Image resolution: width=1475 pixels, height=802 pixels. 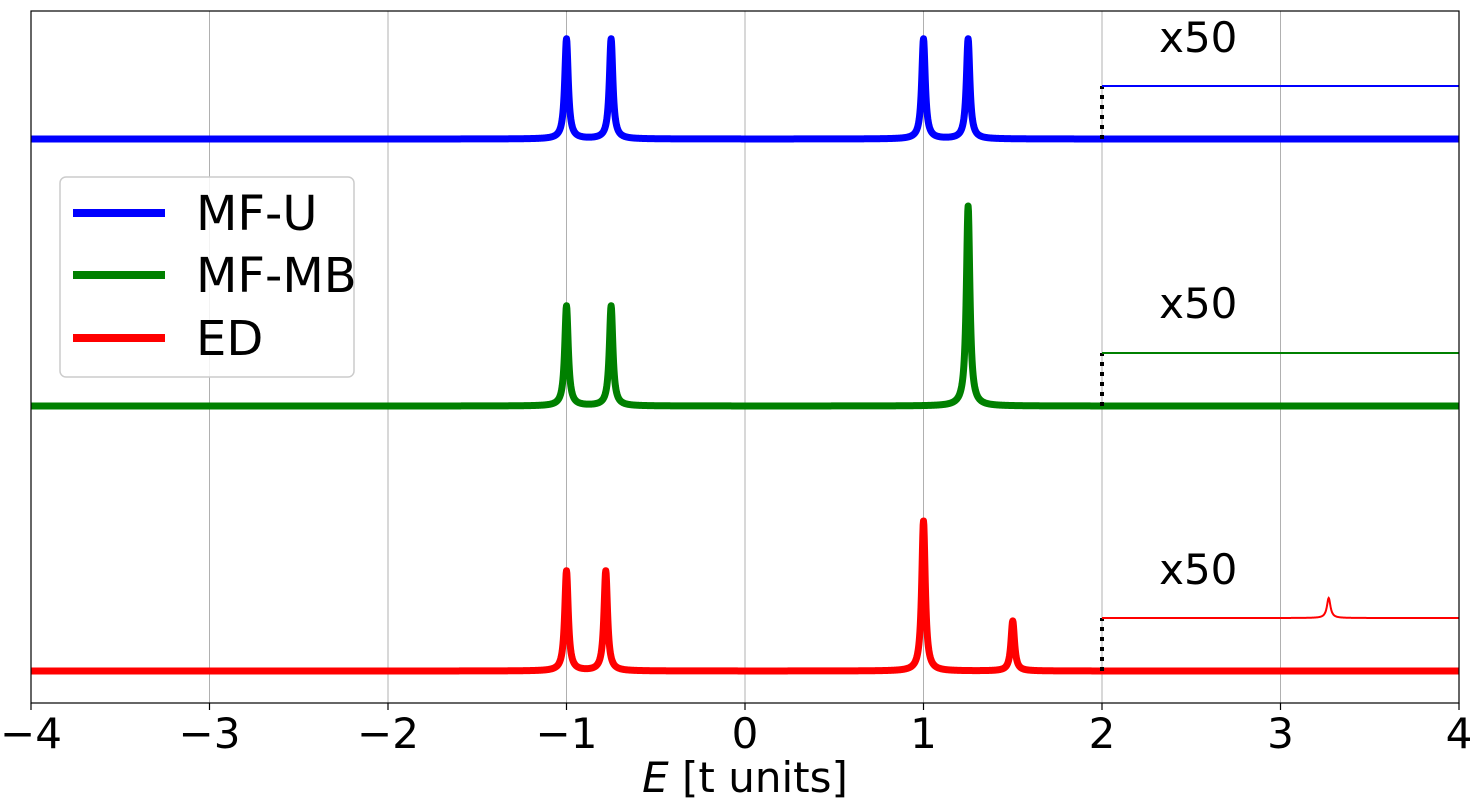 I want to click on legend-frame, so click(x=207, y=277).